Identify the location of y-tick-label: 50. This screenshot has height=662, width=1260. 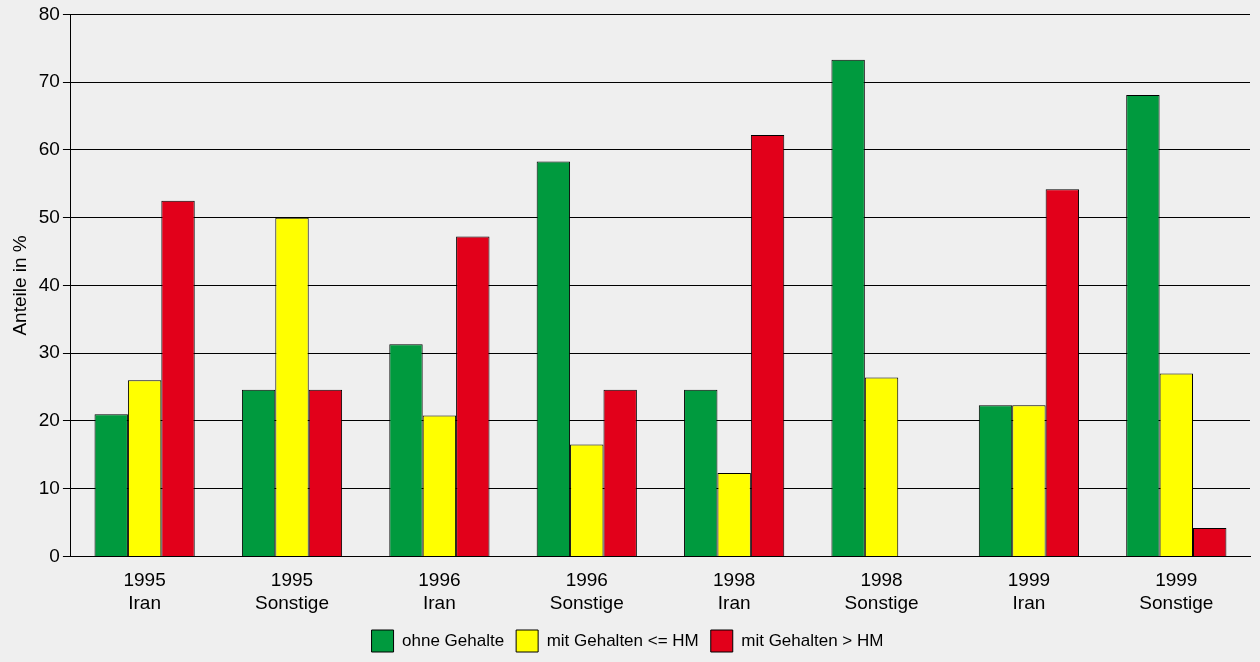
(49, 216).